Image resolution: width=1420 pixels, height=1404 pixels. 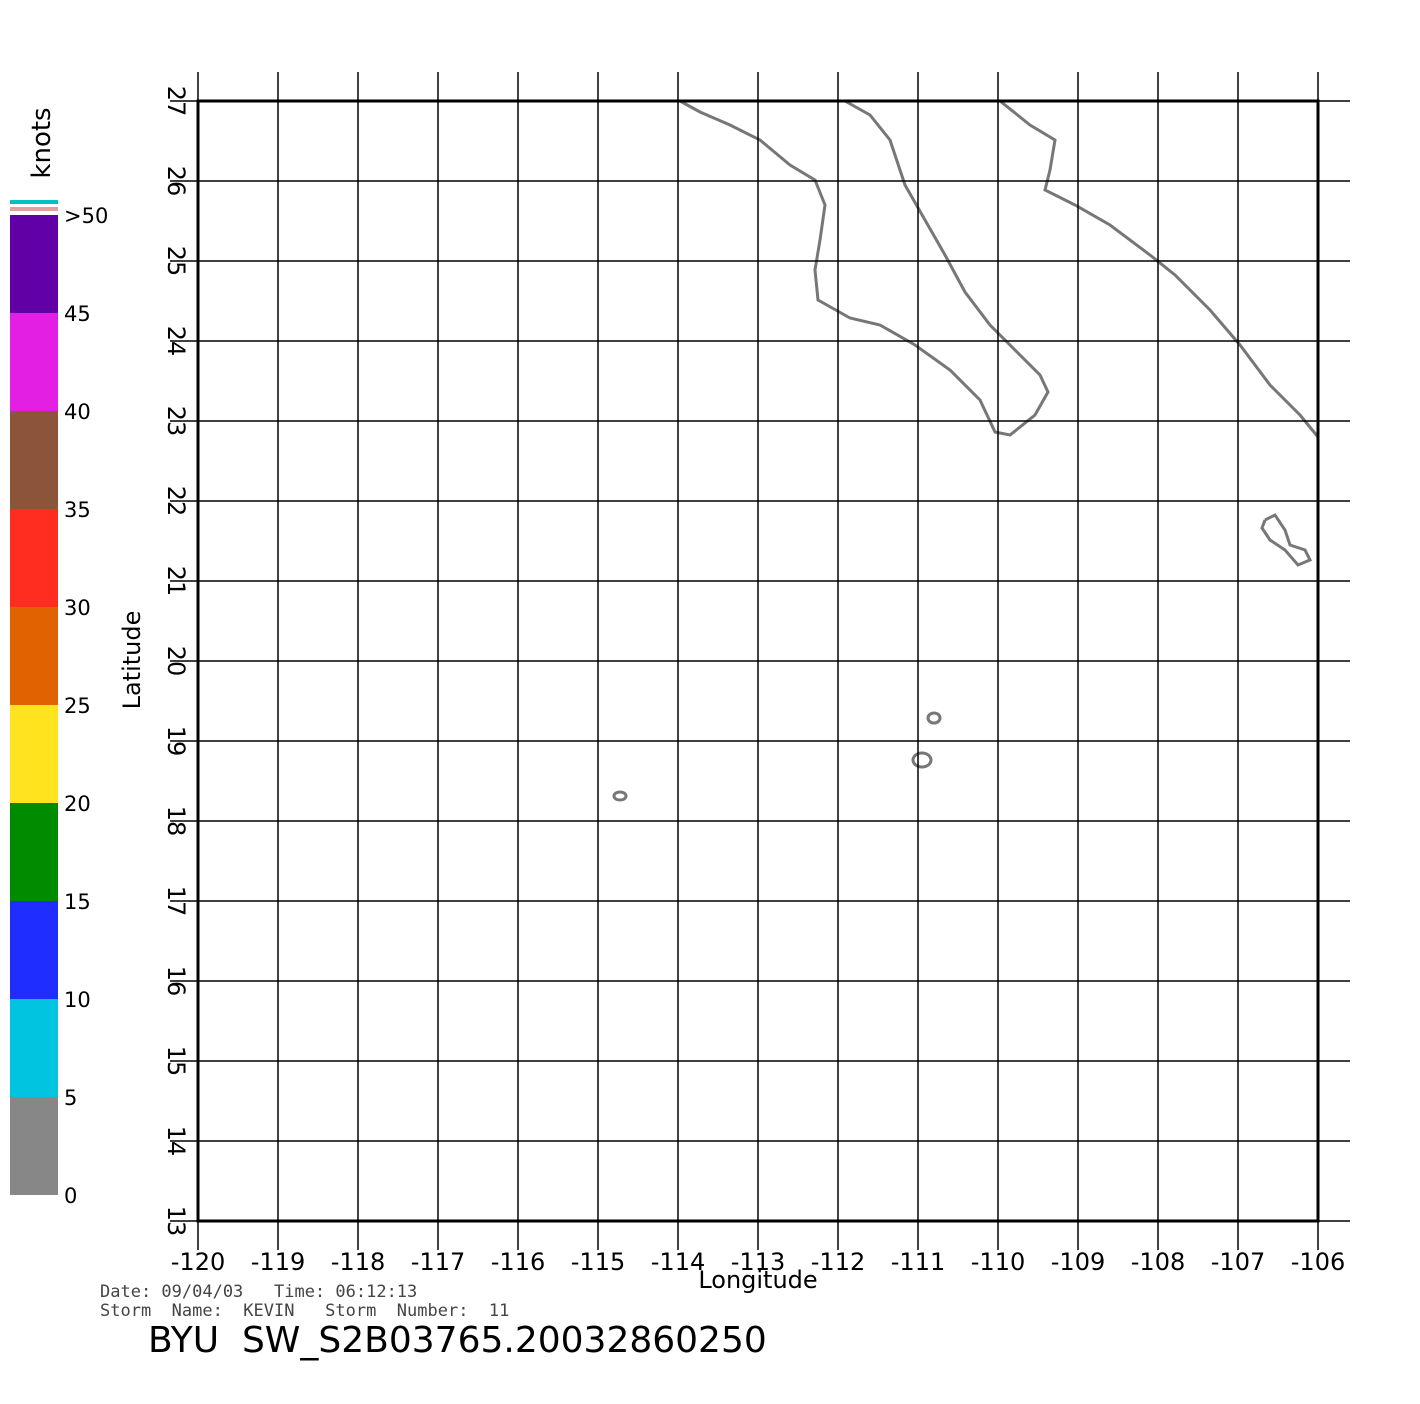 What do you see at coordinates (358, 1262) in the screenshot?
I see `x-tick-label: -118` at bounding box center [358, 1262].